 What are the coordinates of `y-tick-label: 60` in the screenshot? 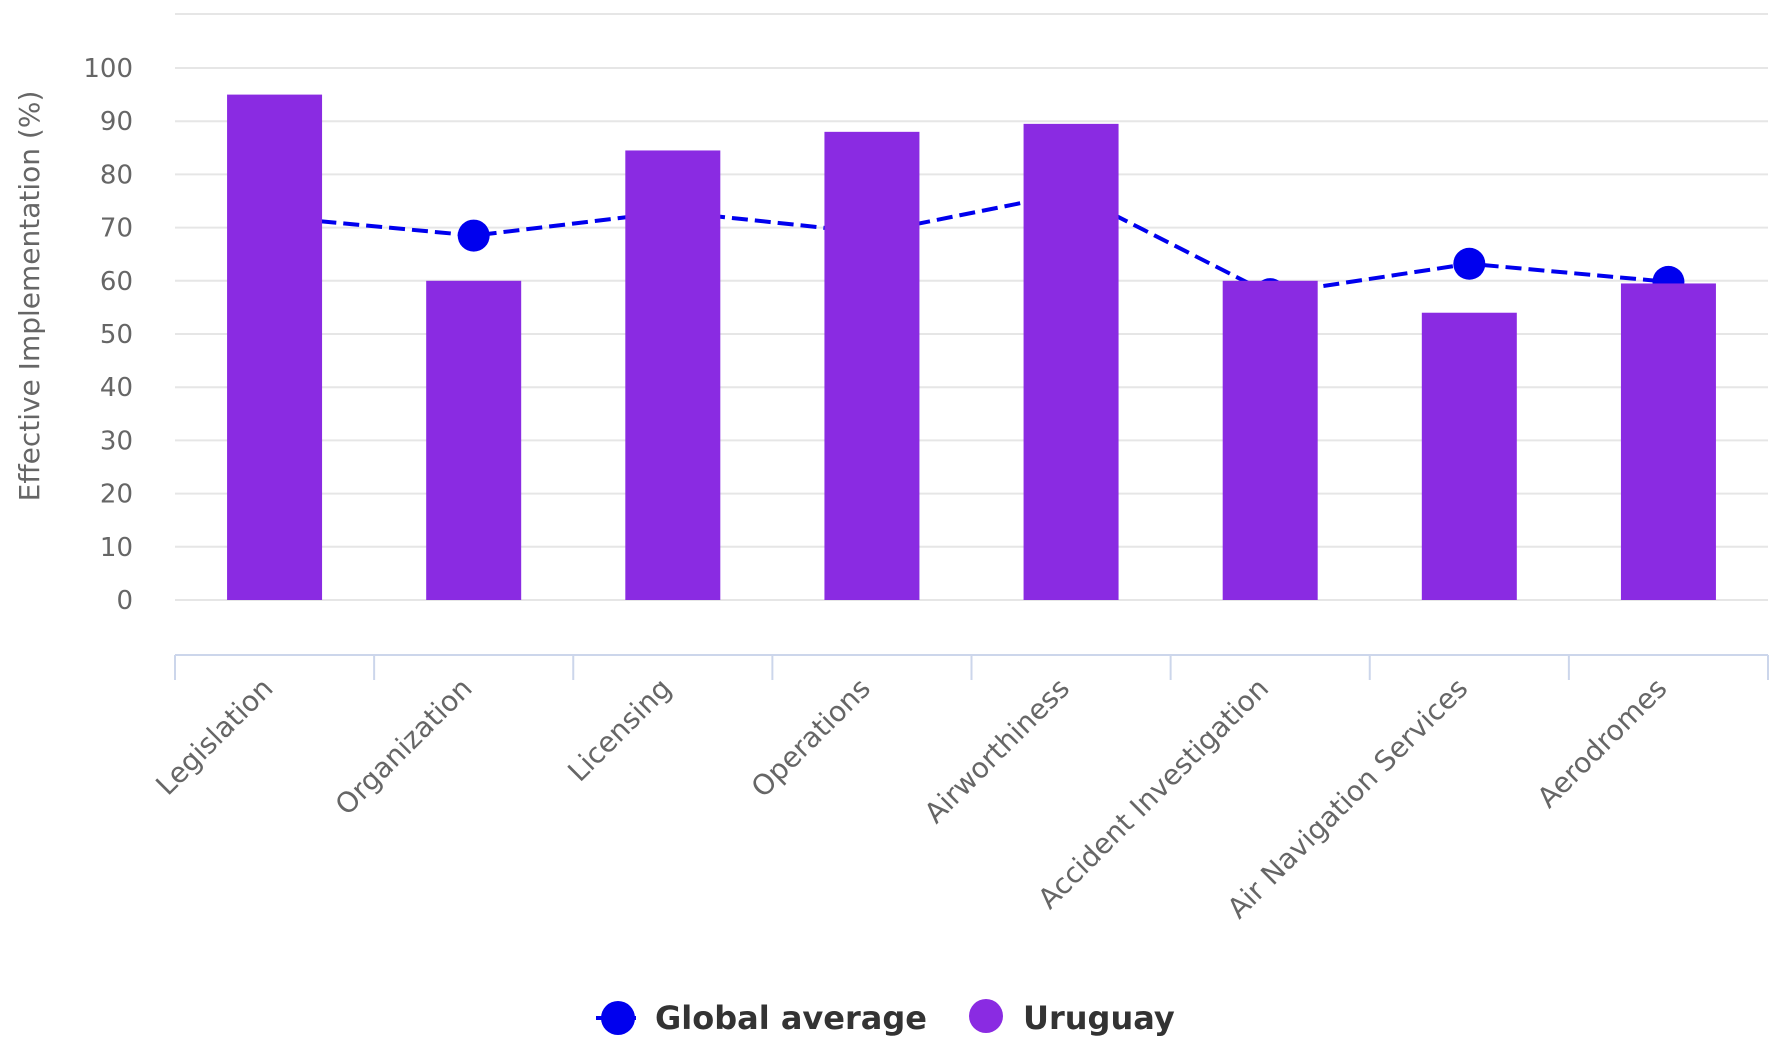 It's located at (116, 282).